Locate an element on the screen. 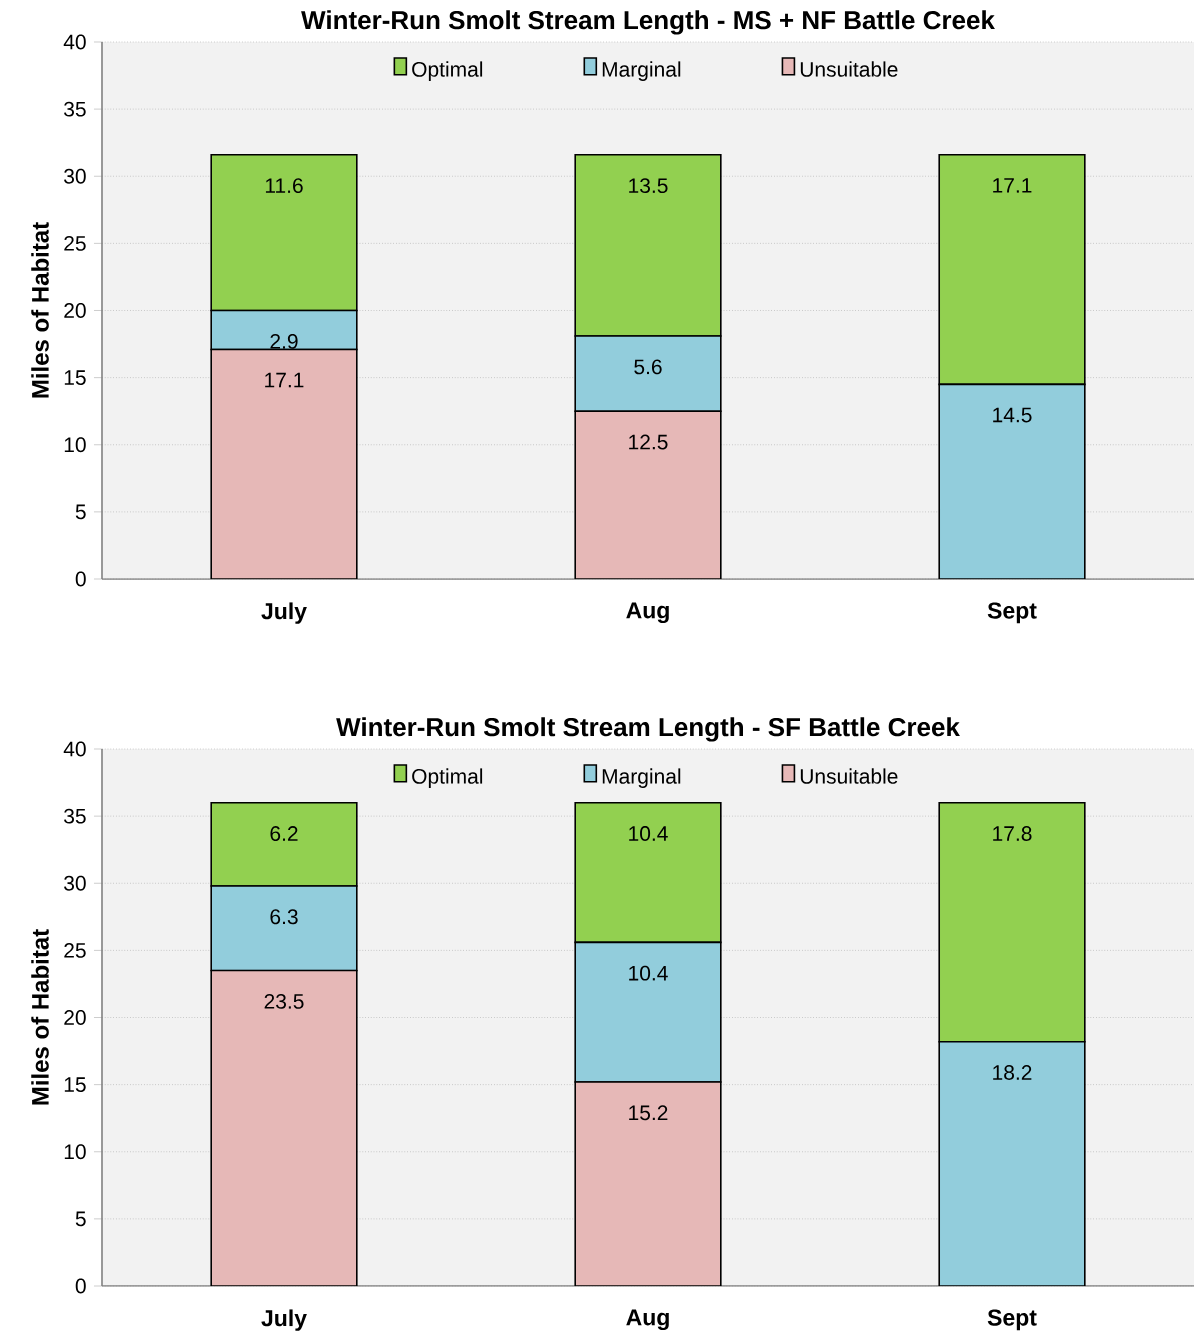  data-label: 17.8 is located at coordinates (1012, 833).